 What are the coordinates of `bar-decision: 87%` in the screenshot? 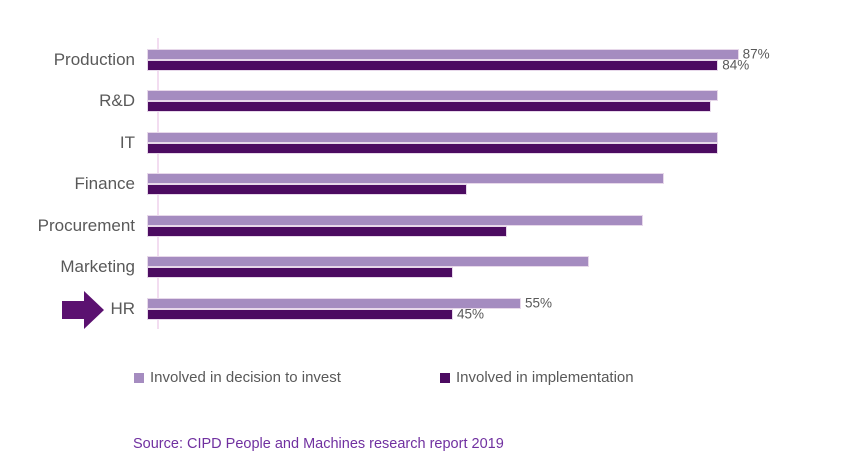 It's located at (458, 54).